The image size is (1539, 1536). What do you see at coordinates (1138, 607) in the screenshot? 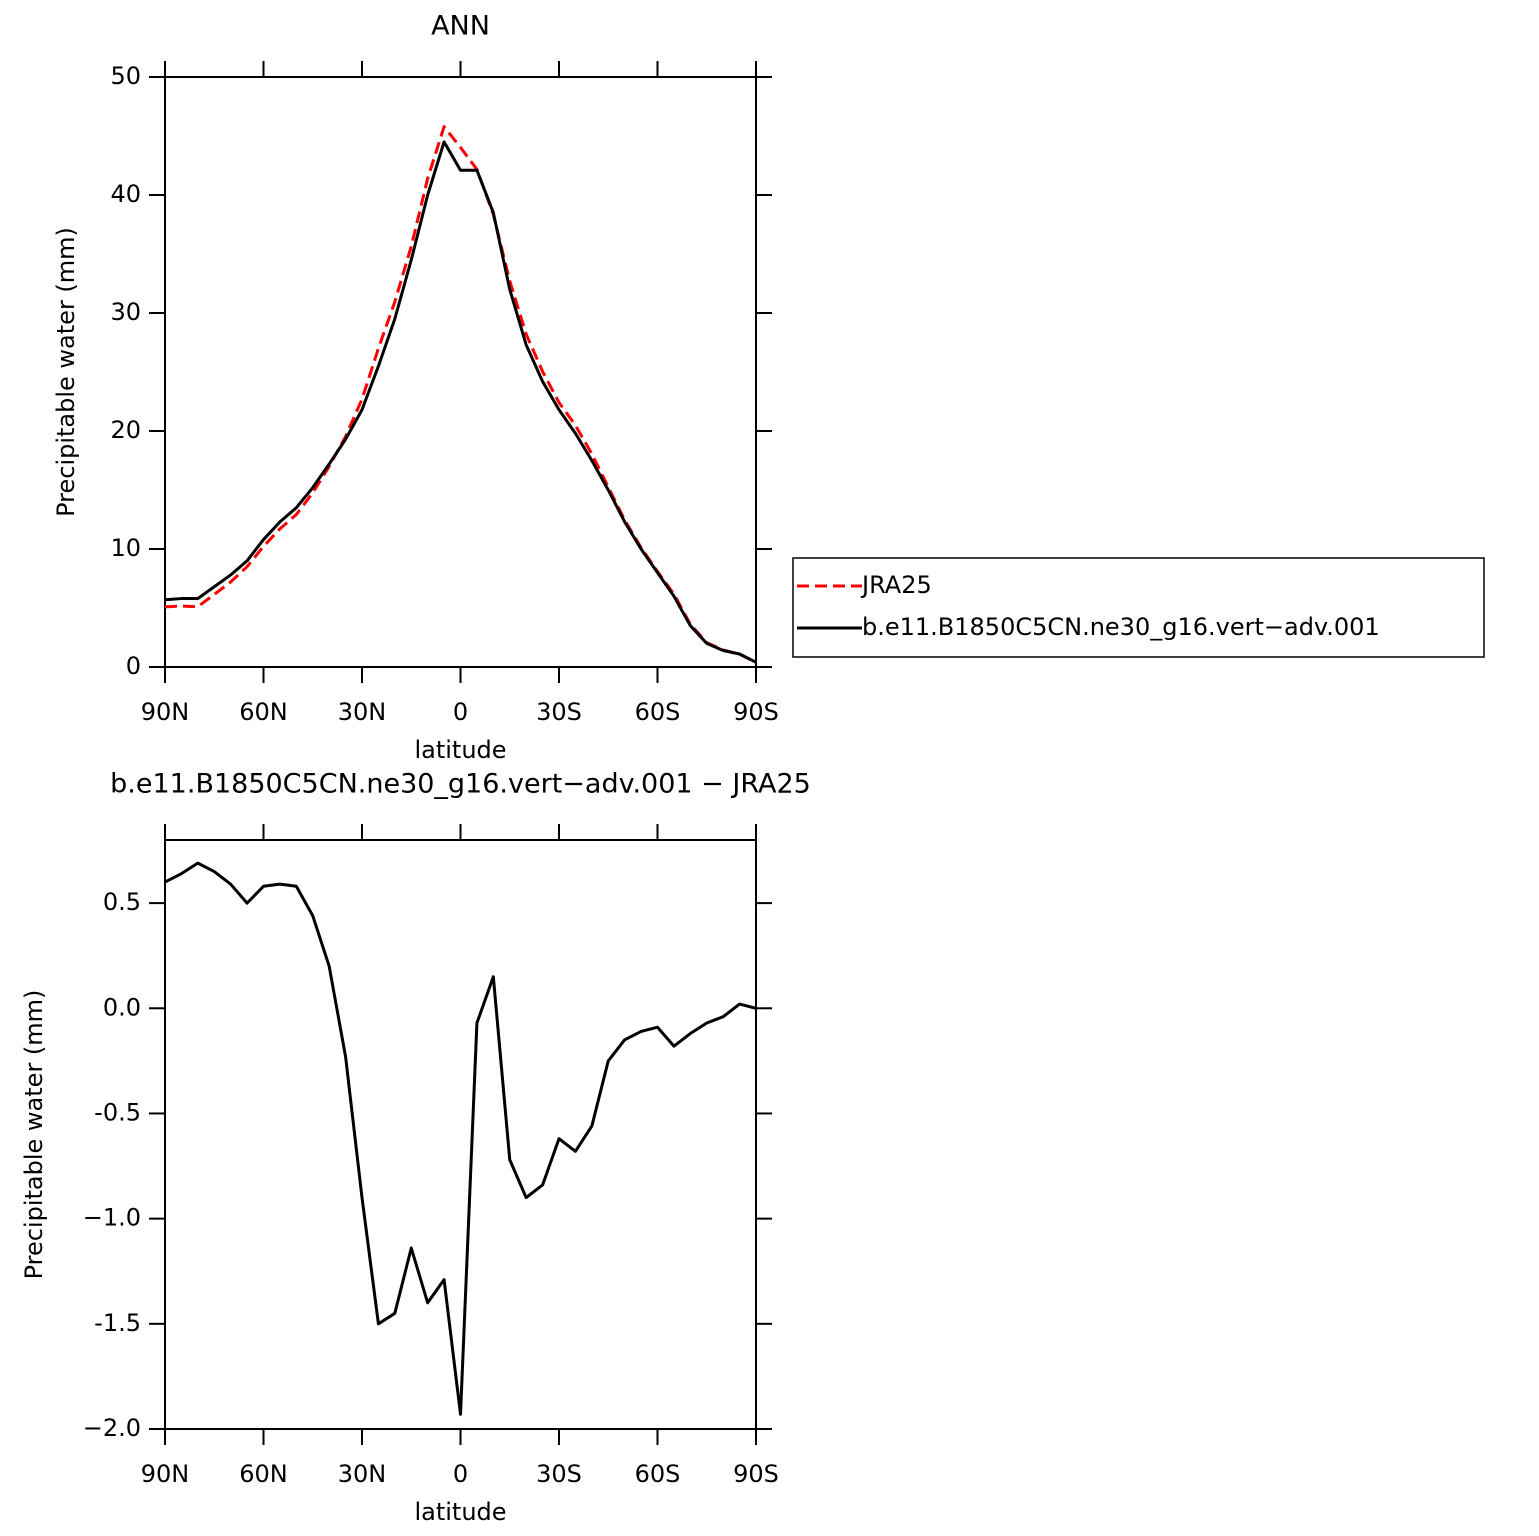
I see `legend-box` at bounding box center [1138, 607].